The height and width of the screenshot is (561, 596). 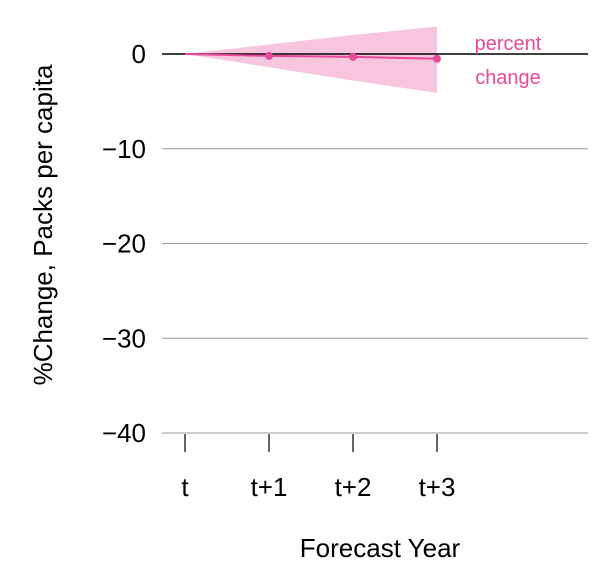 I want to click on confidence-band-layer, so click(x=311, y=59).